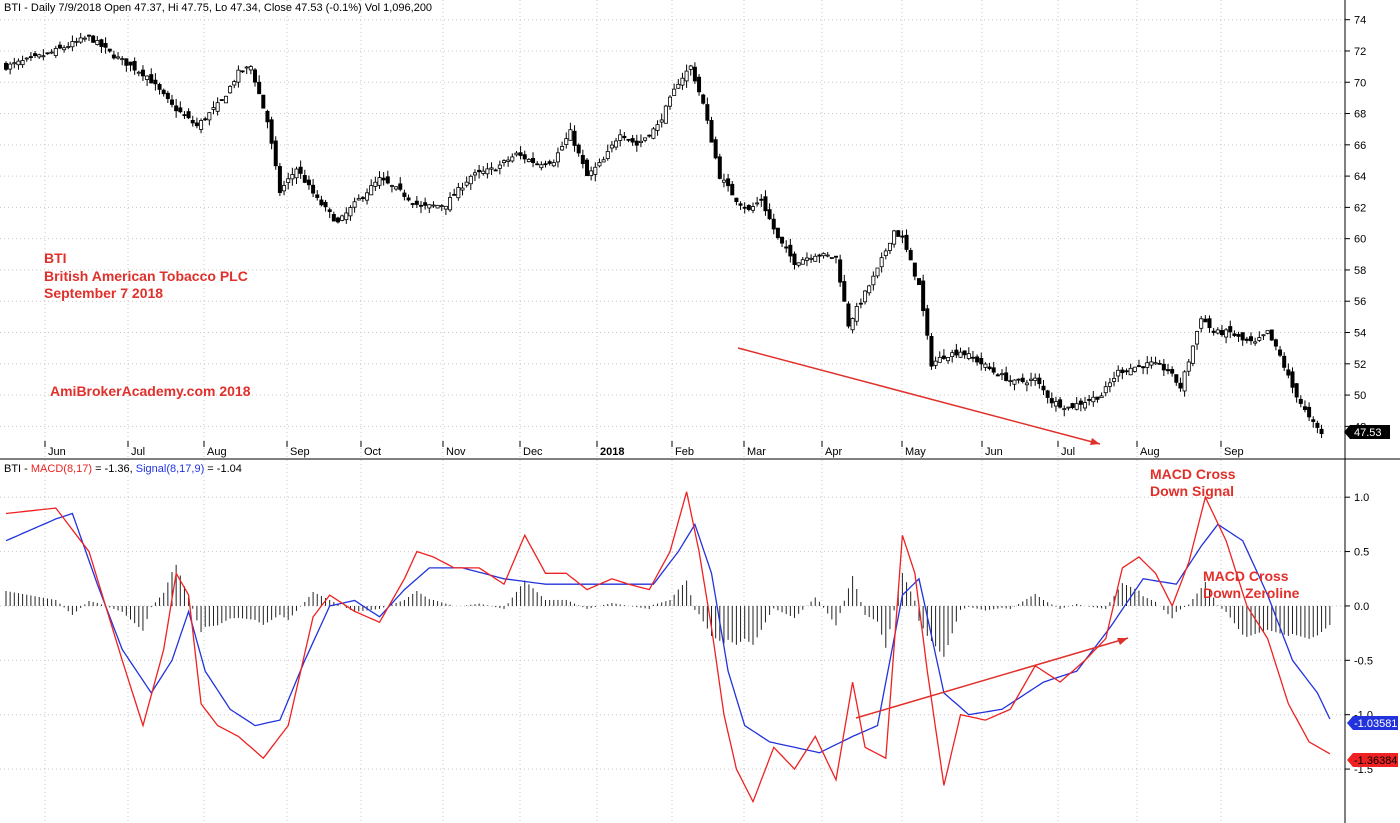 This screenshot has width=1400, height=823. What do you see at coordinates (372, 452) in the screenshot?
I see `x-tick-label: Oct` at bounding box center [372, 452].